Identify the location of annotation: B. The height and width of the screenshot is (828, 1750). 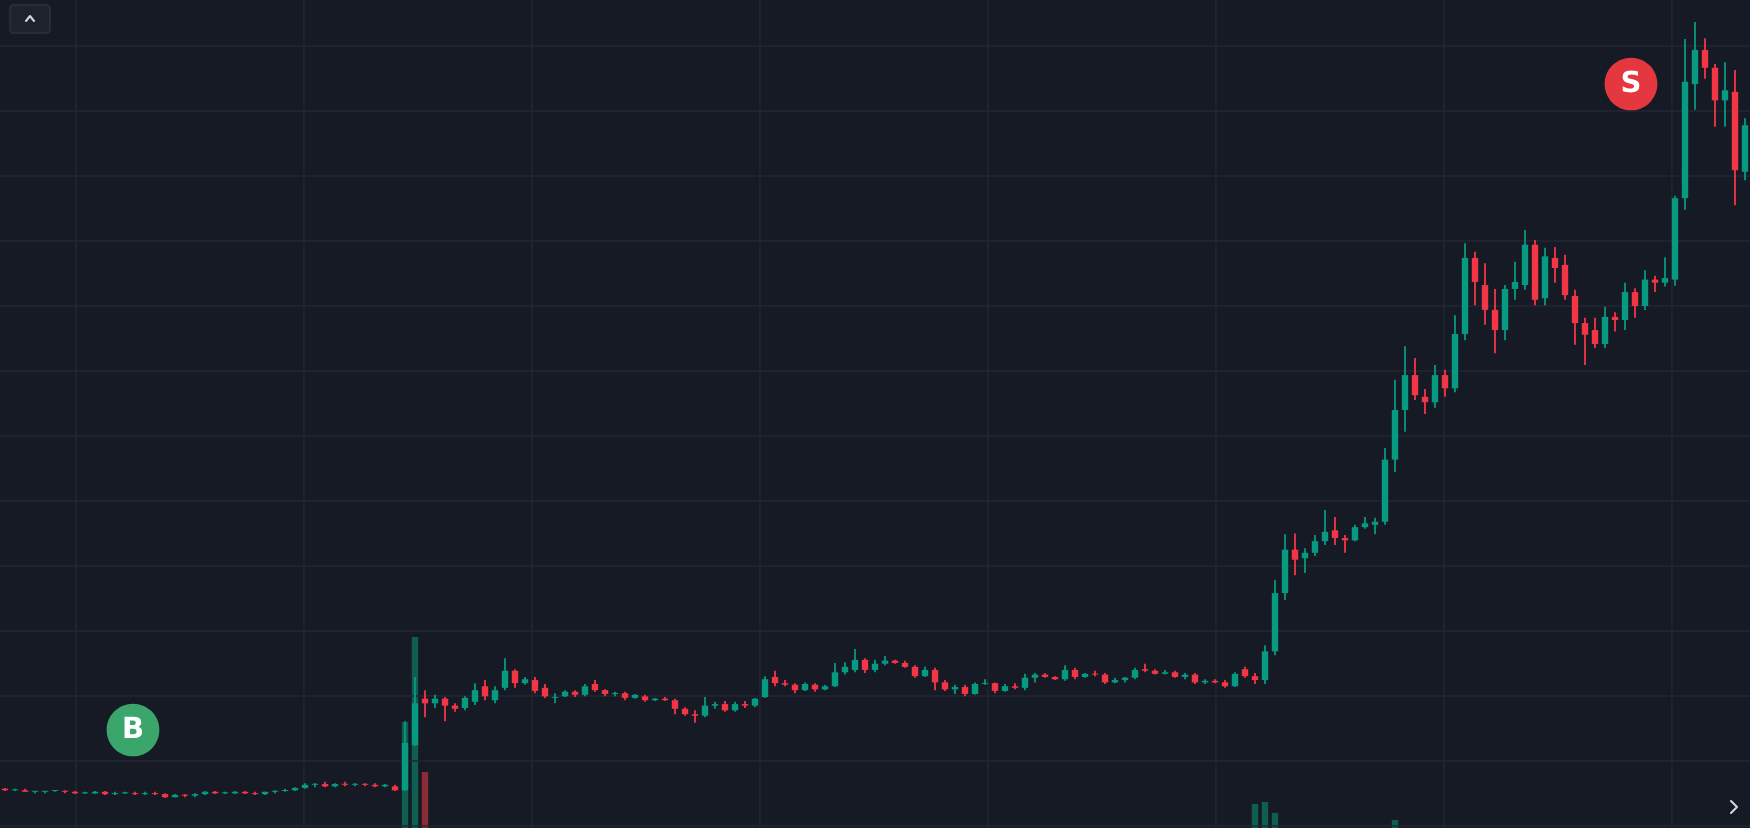
(133, 727).